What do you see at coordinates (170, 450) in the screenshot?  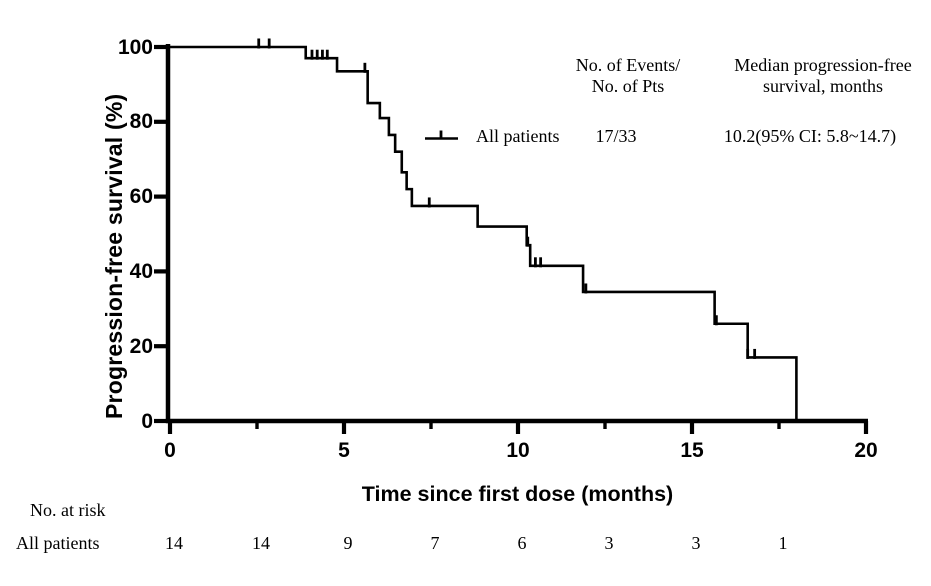 I see `x-tick-label-0: 0` at bounding box center [170, 450].